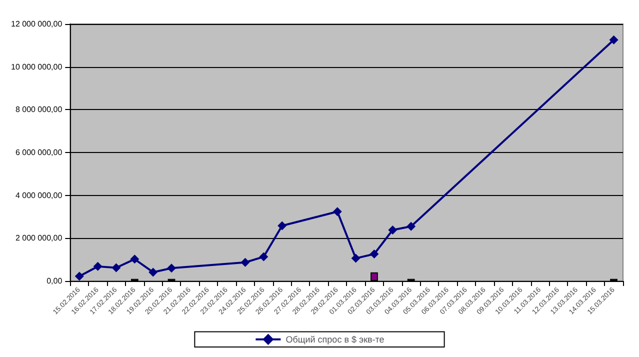  What do you see at coordinates (39, 109) in the screenshot?
I see `y-tick-label: 8 000 000,00` at bounding box center [39, 109].